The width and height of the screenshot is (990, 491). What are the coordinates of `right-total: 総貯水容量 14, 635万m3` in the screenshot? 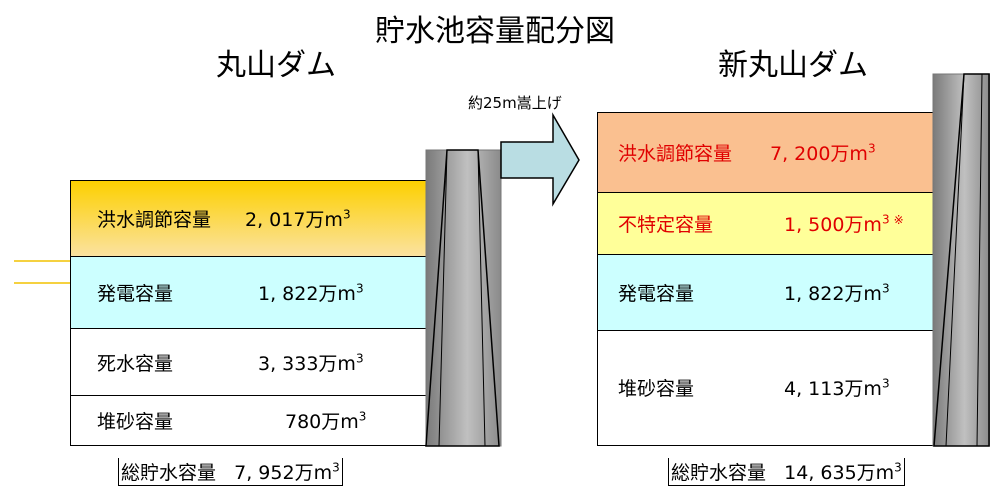 It's located at (786, 472).